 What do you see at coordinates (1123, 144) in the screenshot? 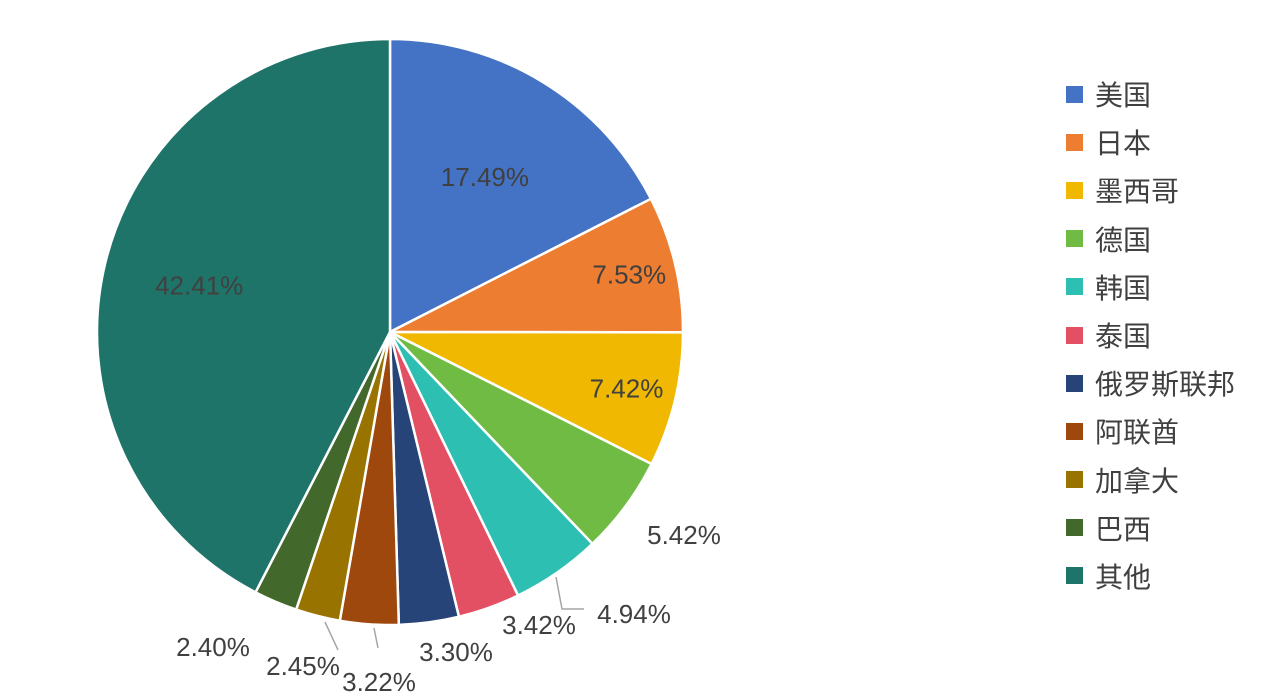
I see `legend-label: 日本` at bounding box center [1123, 144].